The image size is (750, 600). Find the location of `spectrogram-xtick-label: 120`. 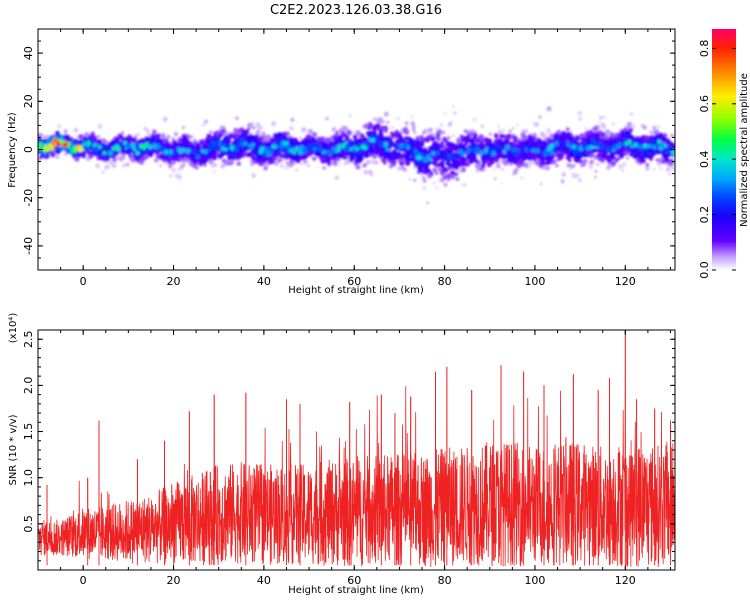

spectrogram-xtick-label: 120 is located at coordinates (625, 281).